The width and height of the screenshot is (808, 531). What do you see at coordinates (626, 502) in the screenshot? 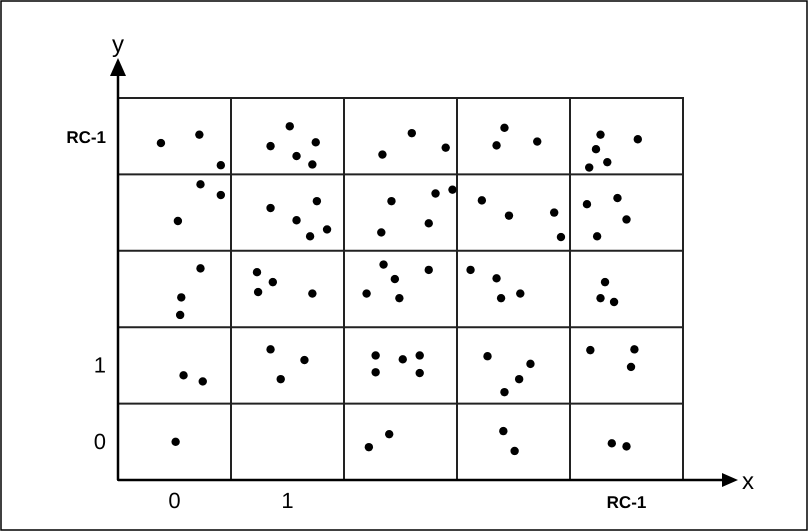
I see `x-tick-label: RC-1` at bounding box center [626, 502].